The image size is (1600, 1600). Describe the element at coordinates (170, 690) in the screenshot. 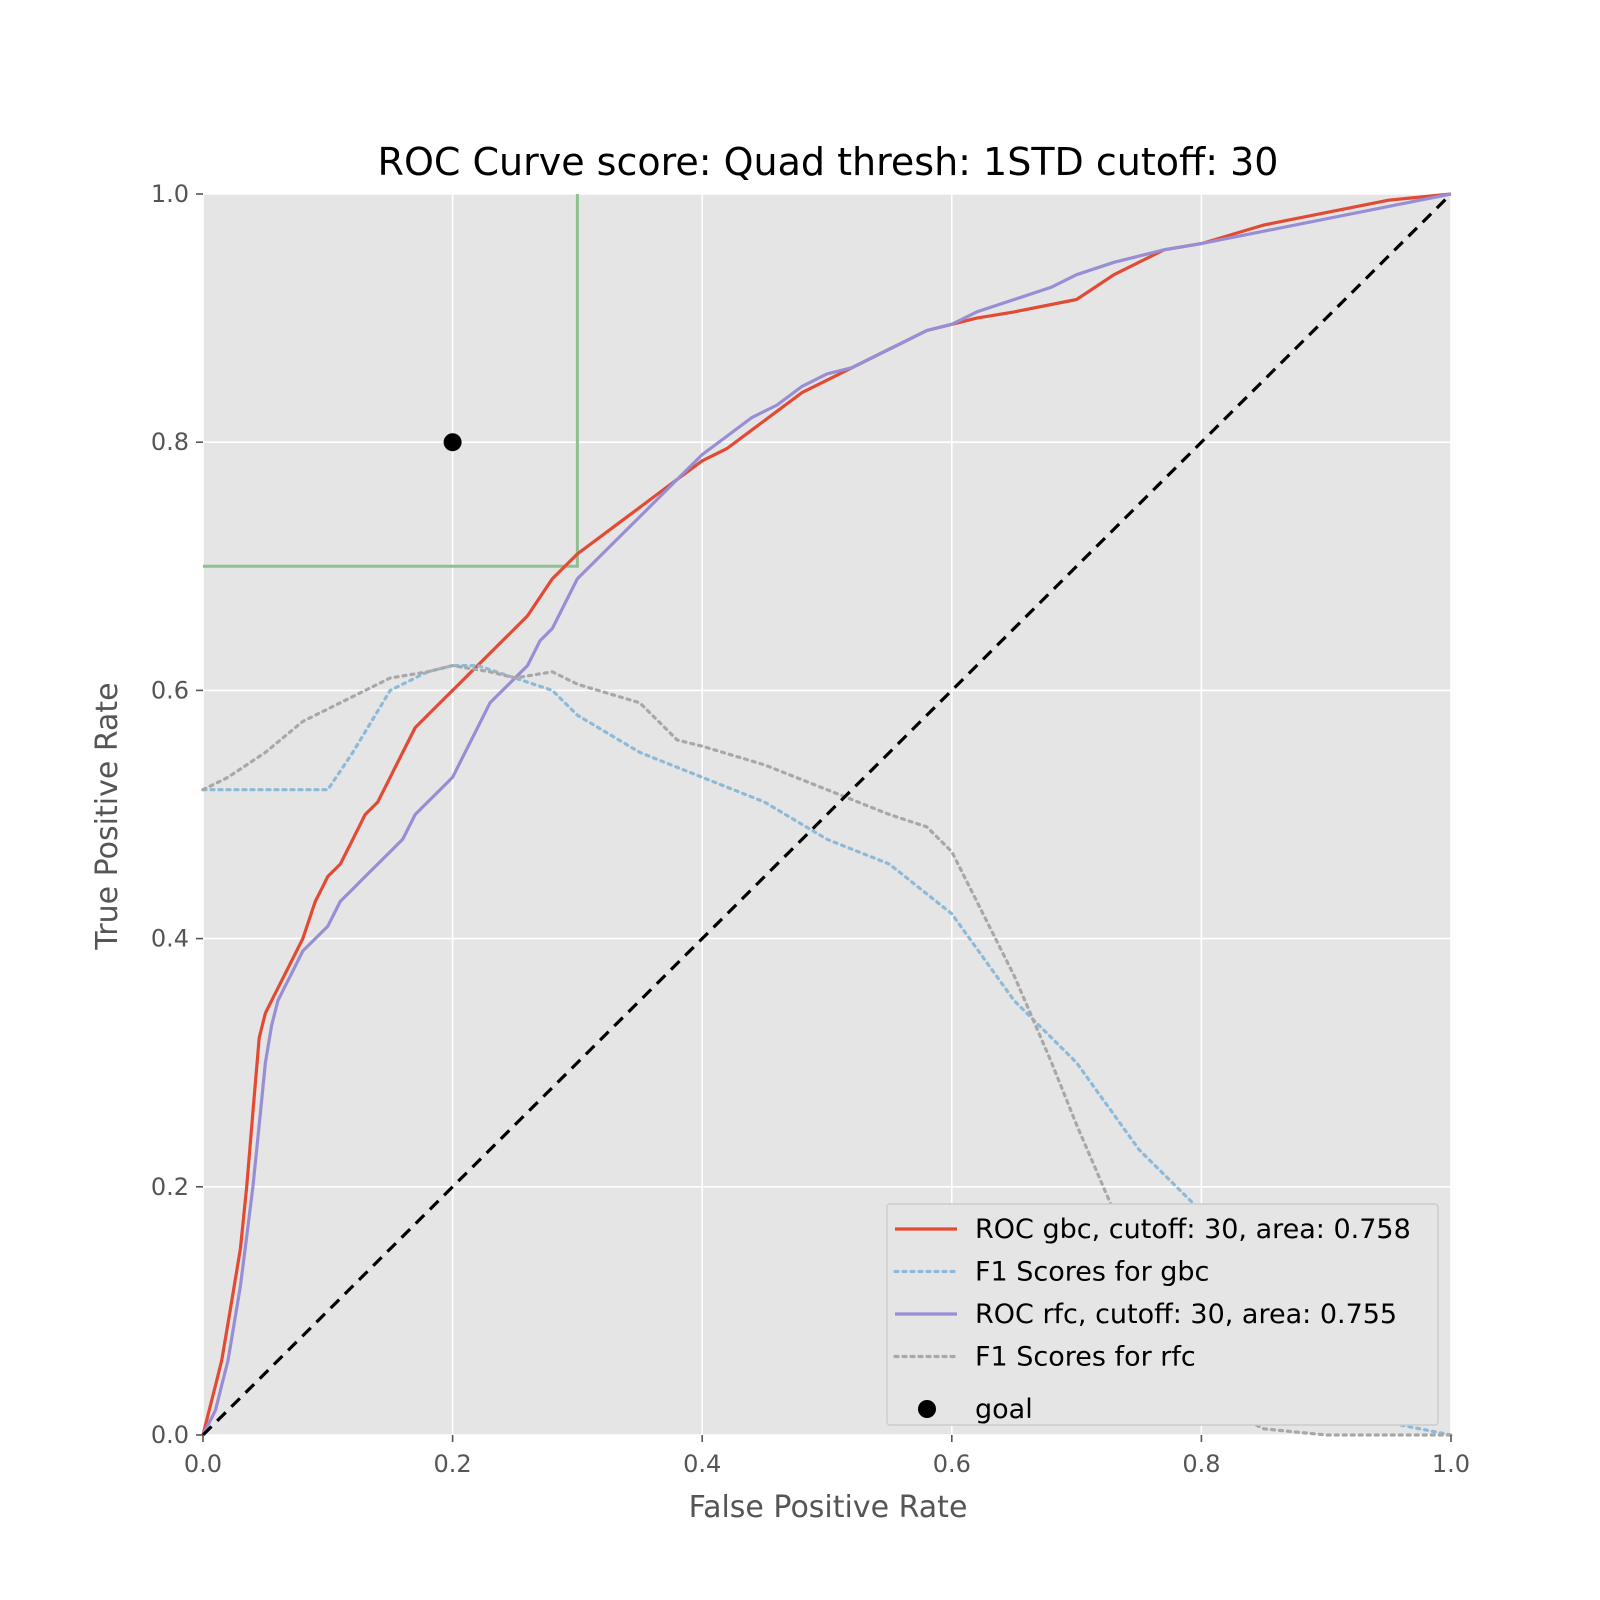

I see `y-tick-label: 0.6` at that location.